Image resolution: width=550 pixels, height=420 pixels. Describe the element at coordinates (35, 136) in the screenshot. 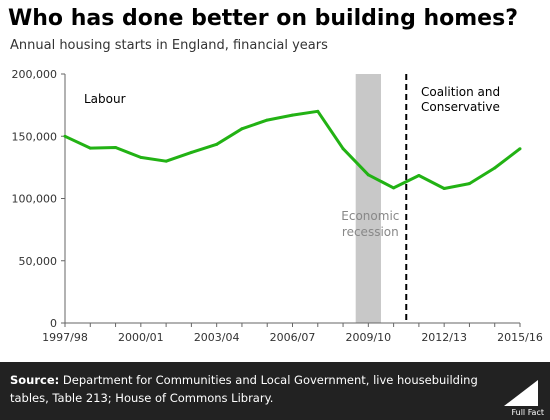

I see `y-tick-label: 150,000` at that location.